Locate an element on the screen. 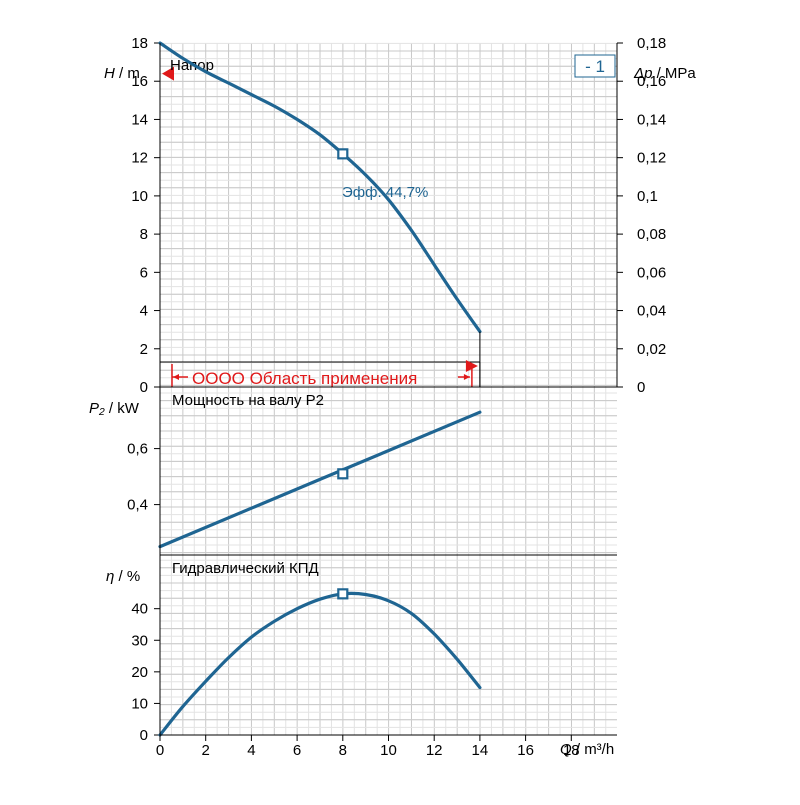 The width and height of the screenshot is (800, 805). power-curve-line is located at coordinates (320, 479).